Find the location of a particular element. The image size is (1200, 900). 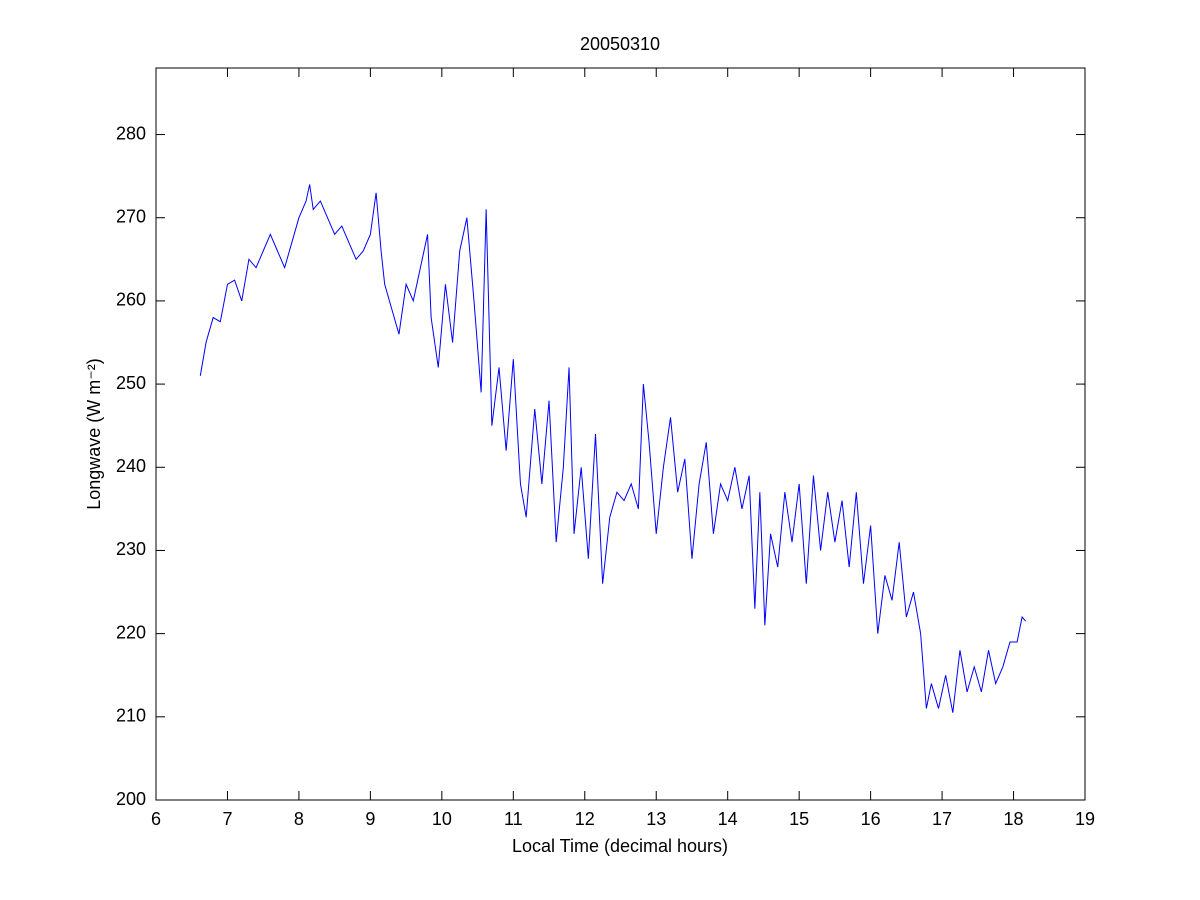

y-axis-label: Longwave (W m⁻²) is located at coordinates (94, 434).